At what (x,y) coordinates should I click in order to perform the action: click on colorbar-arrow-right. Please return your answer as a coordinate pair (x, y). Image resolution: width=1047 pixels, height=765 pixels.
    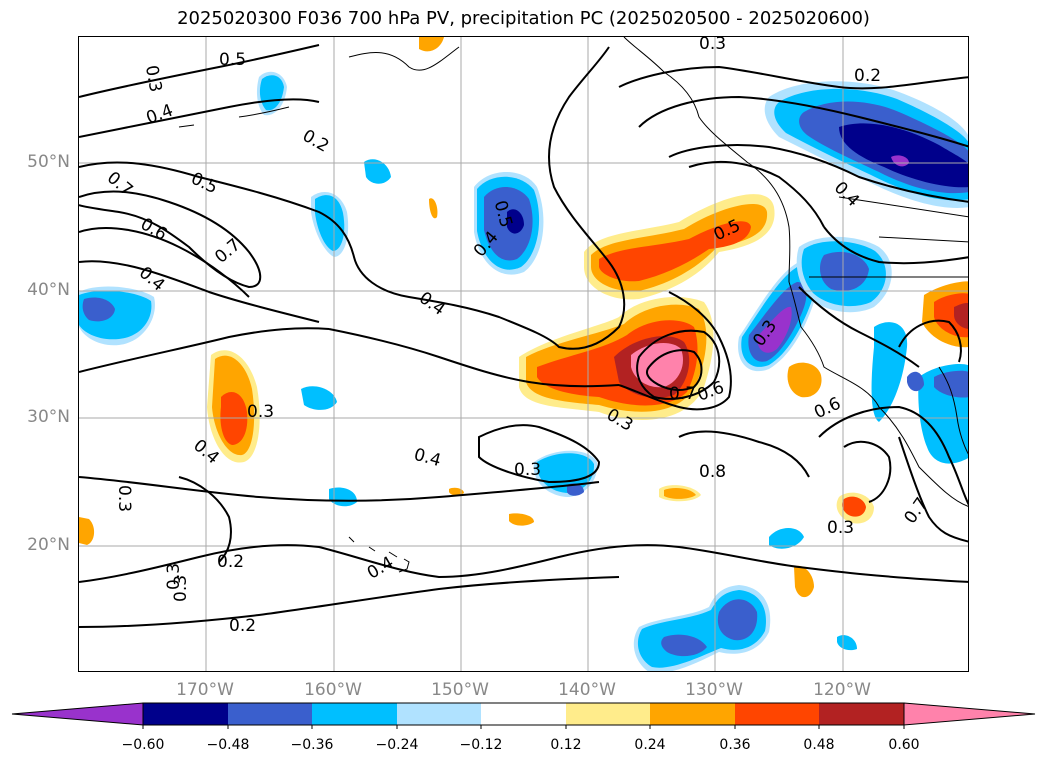
    Looking at the image, I should click on (969, 714).